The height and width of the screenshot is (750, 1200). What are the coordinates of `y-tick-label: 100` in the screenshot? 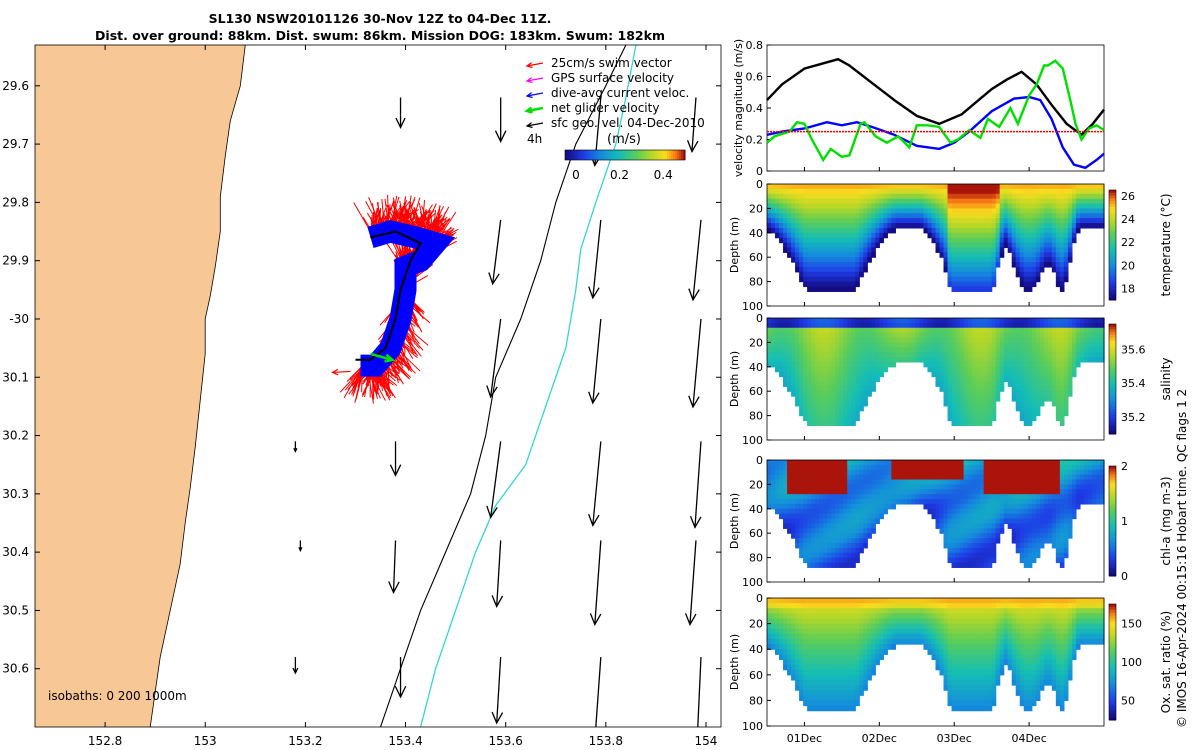 It's located at (752, 306).